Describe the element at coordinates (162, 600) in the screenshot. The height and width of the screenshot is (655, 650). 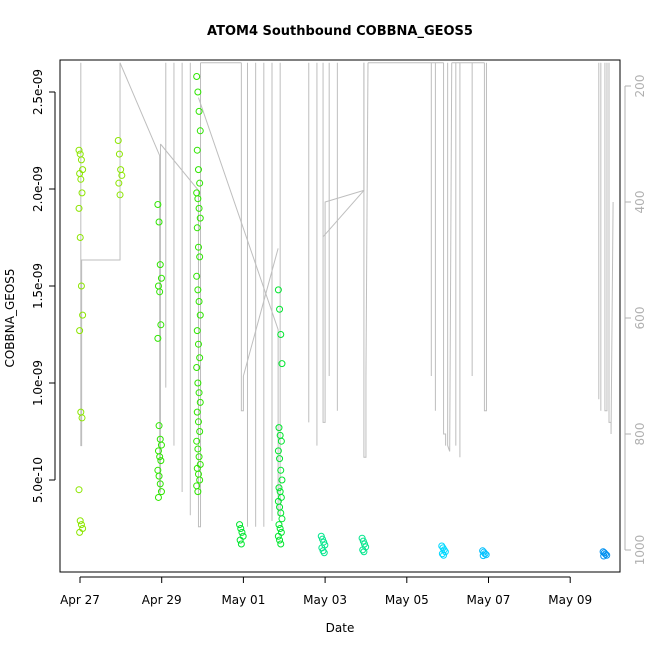
I see `x-tick-label: Apr 29` at that location.